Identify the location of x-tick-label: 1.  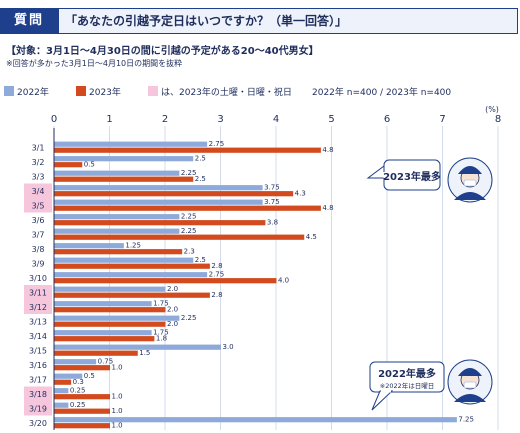
(109, 119).